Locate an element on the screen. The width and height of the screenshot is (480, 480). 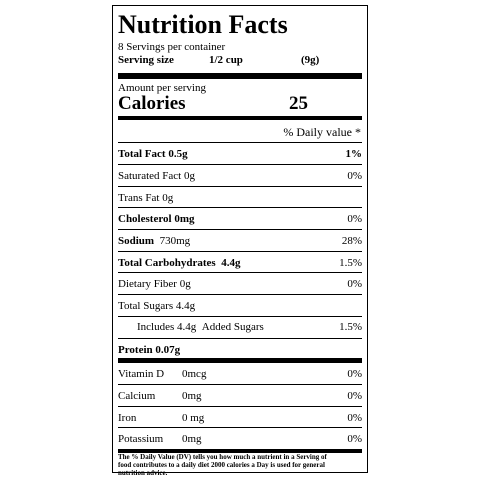
nutrient-name: Trans Fat is located at coordinates (139, 197).